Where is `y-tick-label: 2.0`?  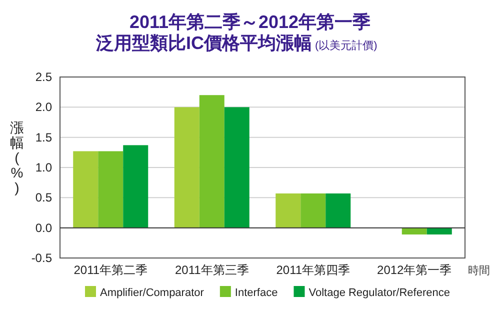 y-tick-label: 2.0 is located at coordinates (43, 107).